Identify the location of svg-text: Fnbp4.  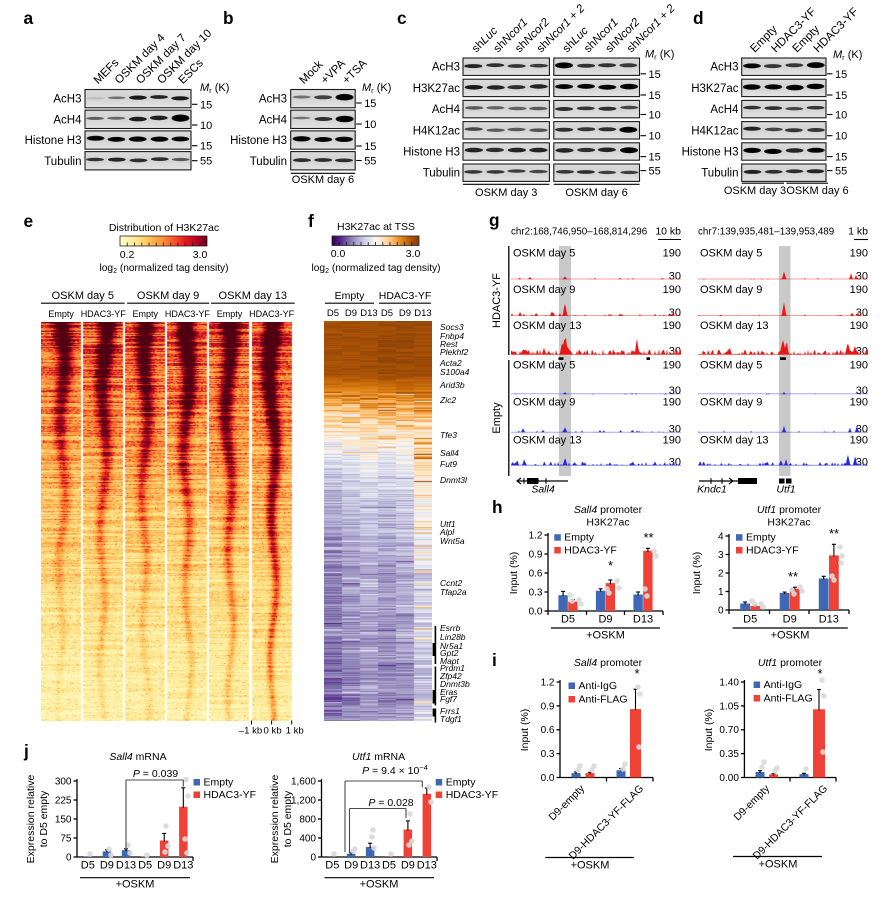
(452, 336).